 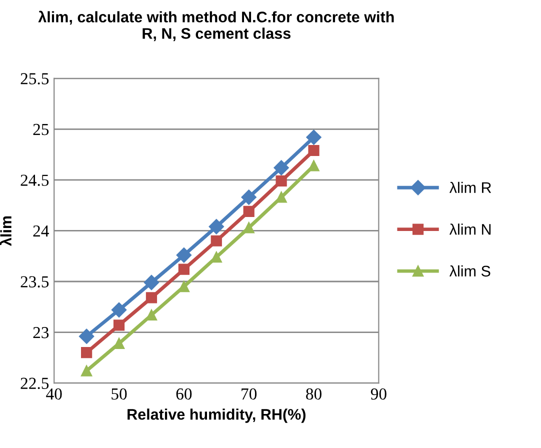 I want to click on y-tick-label: 24.5, so click(x=34, y=180).